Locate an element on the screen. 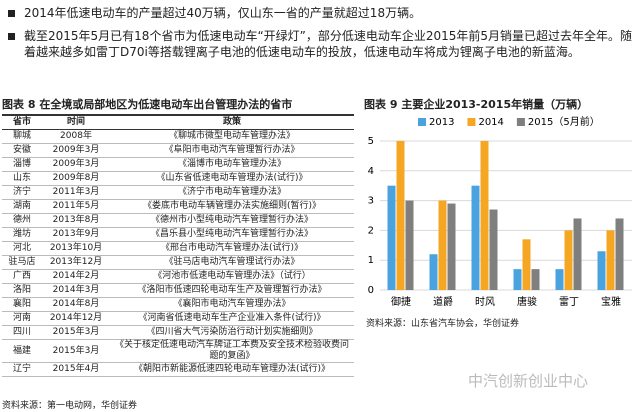  table-row: 辽宁 2015年4月 《朝阳市新能源低速四轮电动车管理办法(试行)》 is located at coordinates (178, 369).